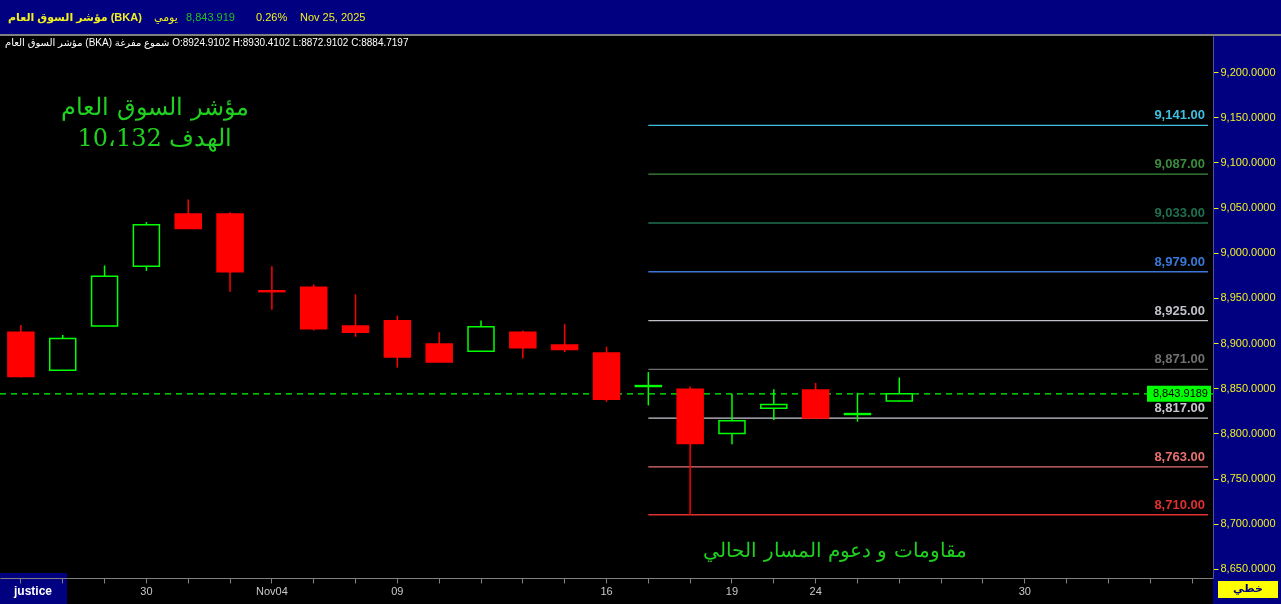  I want to click on y-tick-label: 9,050.0000, so click(1248, 207).